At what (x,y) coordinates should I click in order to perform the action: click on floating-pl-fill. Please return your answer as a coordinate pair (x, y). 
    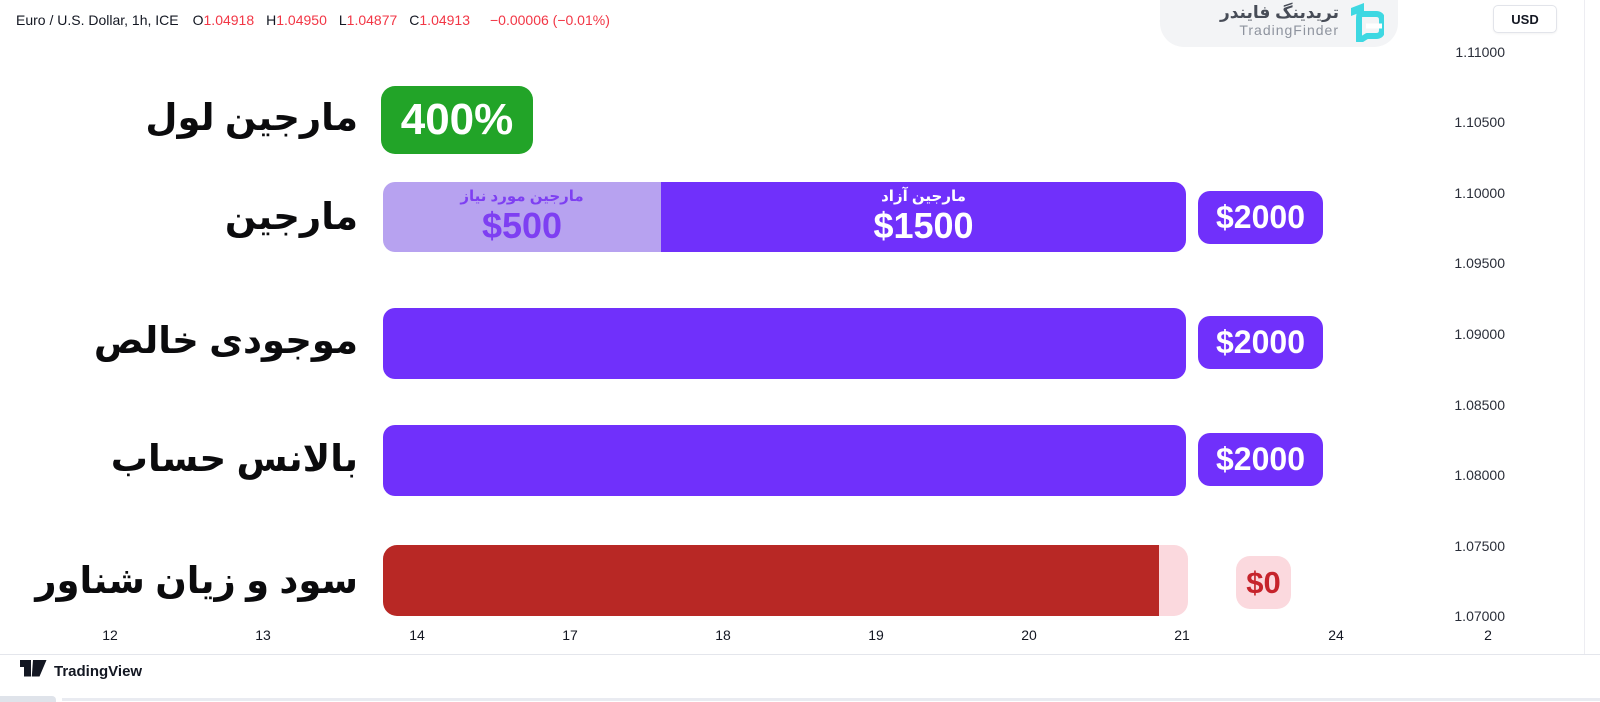
    Looking at the image, I should click on (771, 580).